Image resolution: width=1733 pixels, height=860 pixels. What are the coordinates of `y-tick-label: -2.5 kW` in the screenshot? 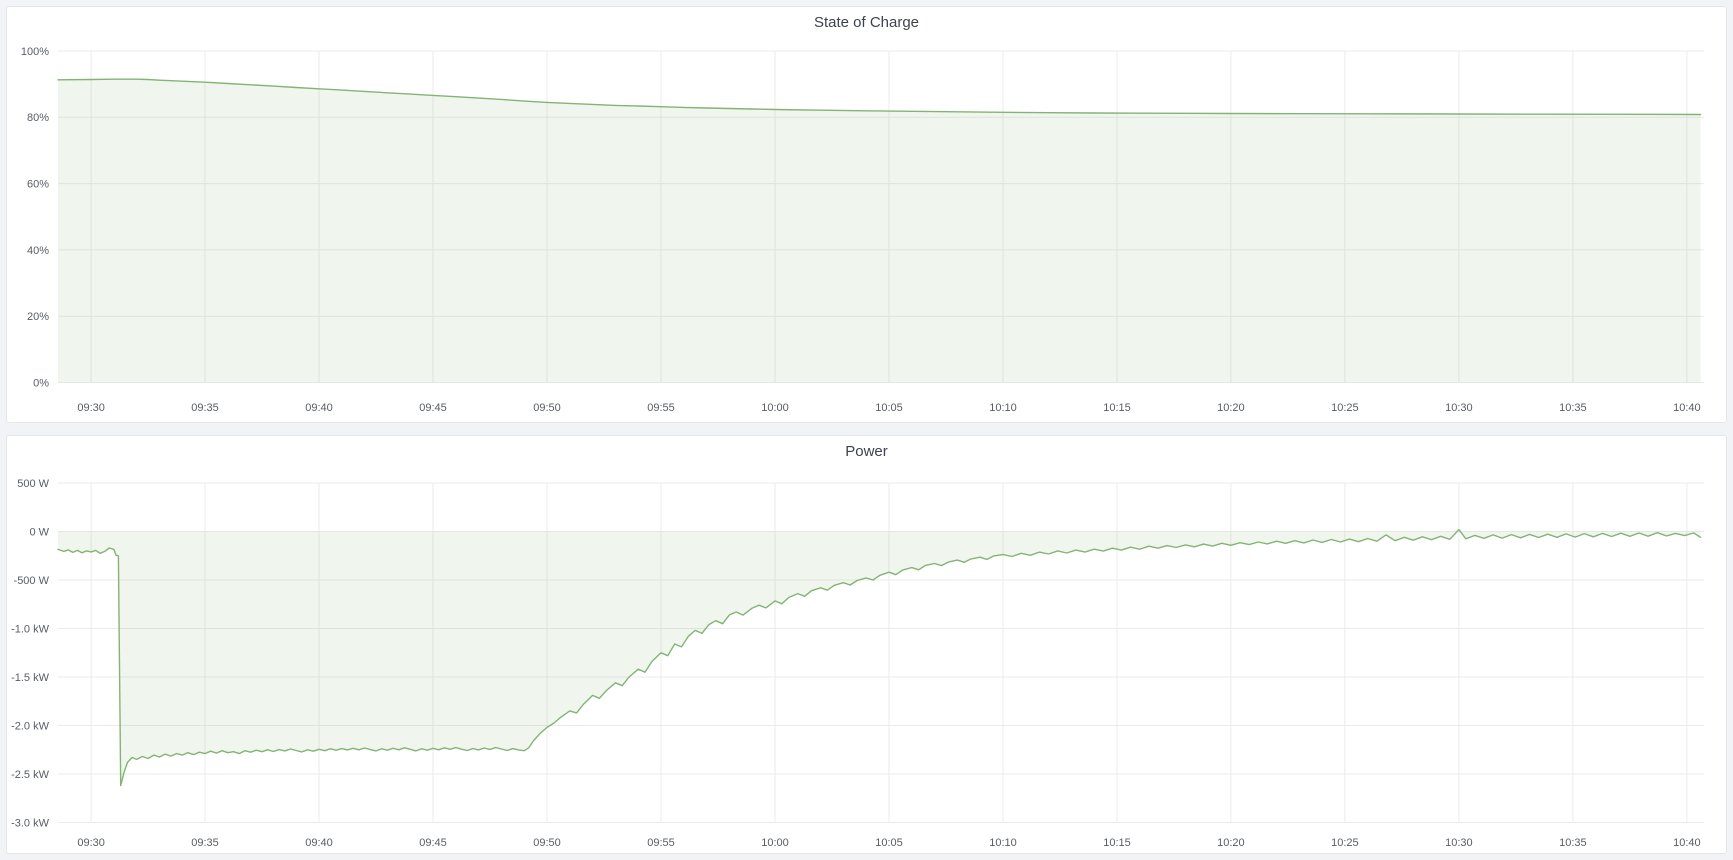 It's located at (30, 775).